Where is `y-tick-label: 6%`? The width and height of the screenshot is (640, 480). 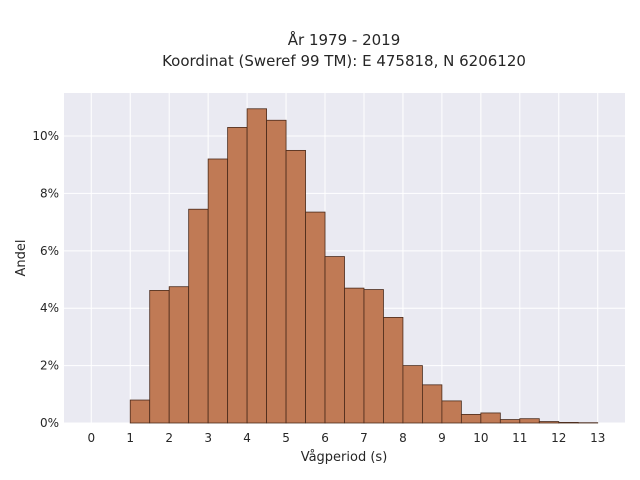 y-tick-label: 6% is located at coordinates (49, 251).